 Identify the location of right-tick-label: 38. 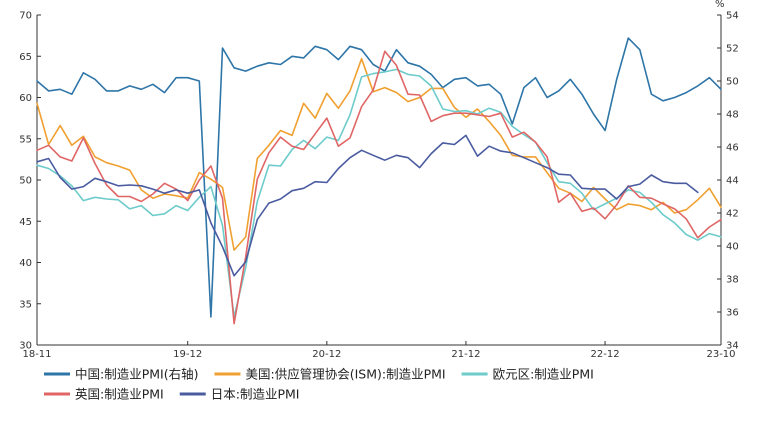
(732, 280).